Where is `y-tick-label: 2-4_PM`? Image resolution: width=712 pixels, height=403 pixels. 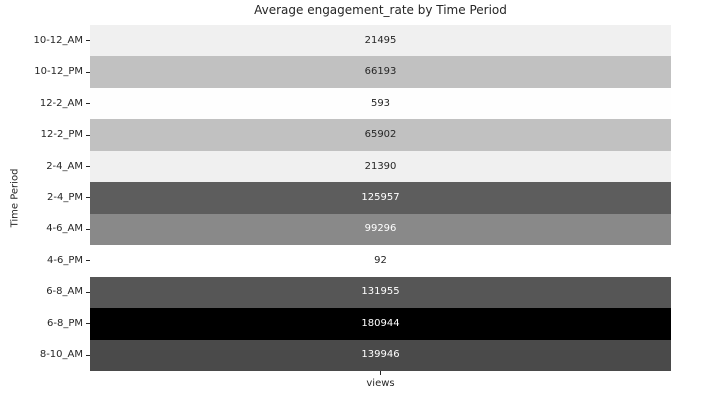 y-tick-label: 2-4_PM is located at coordinates (65, 197).